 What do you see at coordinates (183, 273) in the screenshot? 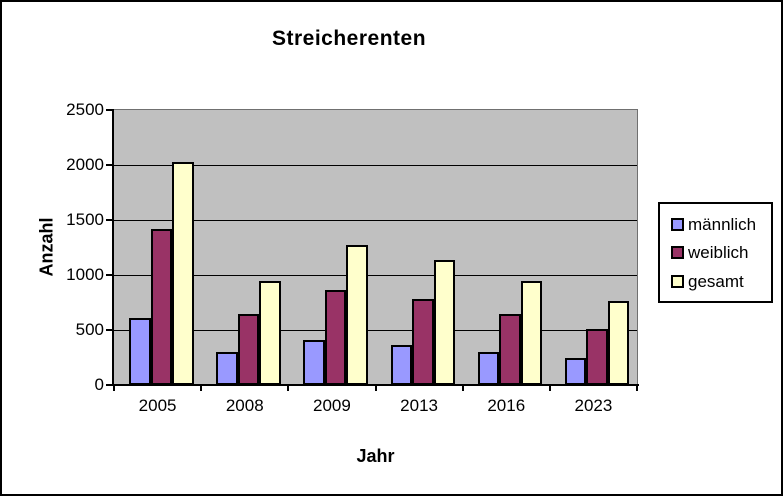
I see `bar-gesamt-2005` at bounding box center [183, 273].